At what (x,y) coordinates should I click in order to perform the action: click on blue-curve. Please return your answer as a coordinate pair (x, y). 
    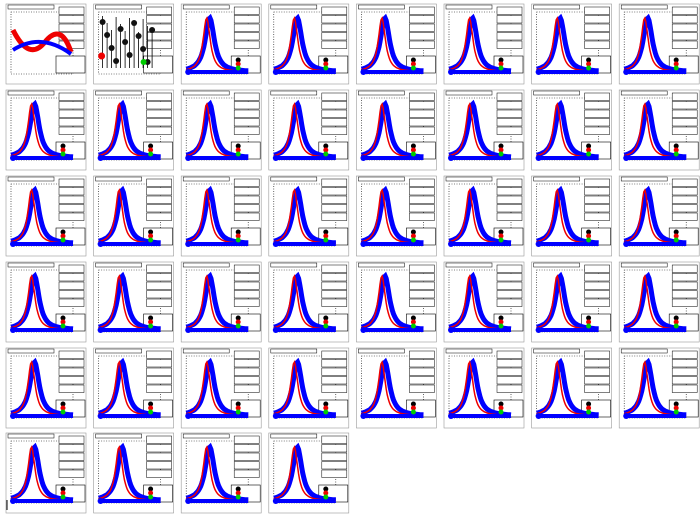
    Looking at the image, I should click on (42, 47).